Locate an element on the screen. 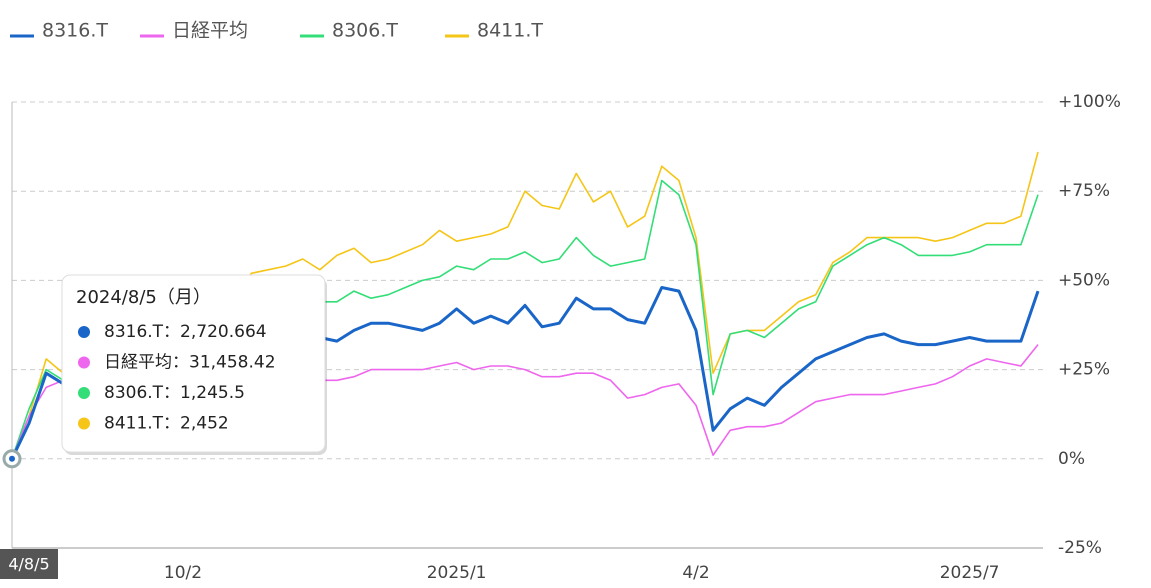  tooltip-item: 日経平均：31,458.42 is located at coordinates (190, 363).